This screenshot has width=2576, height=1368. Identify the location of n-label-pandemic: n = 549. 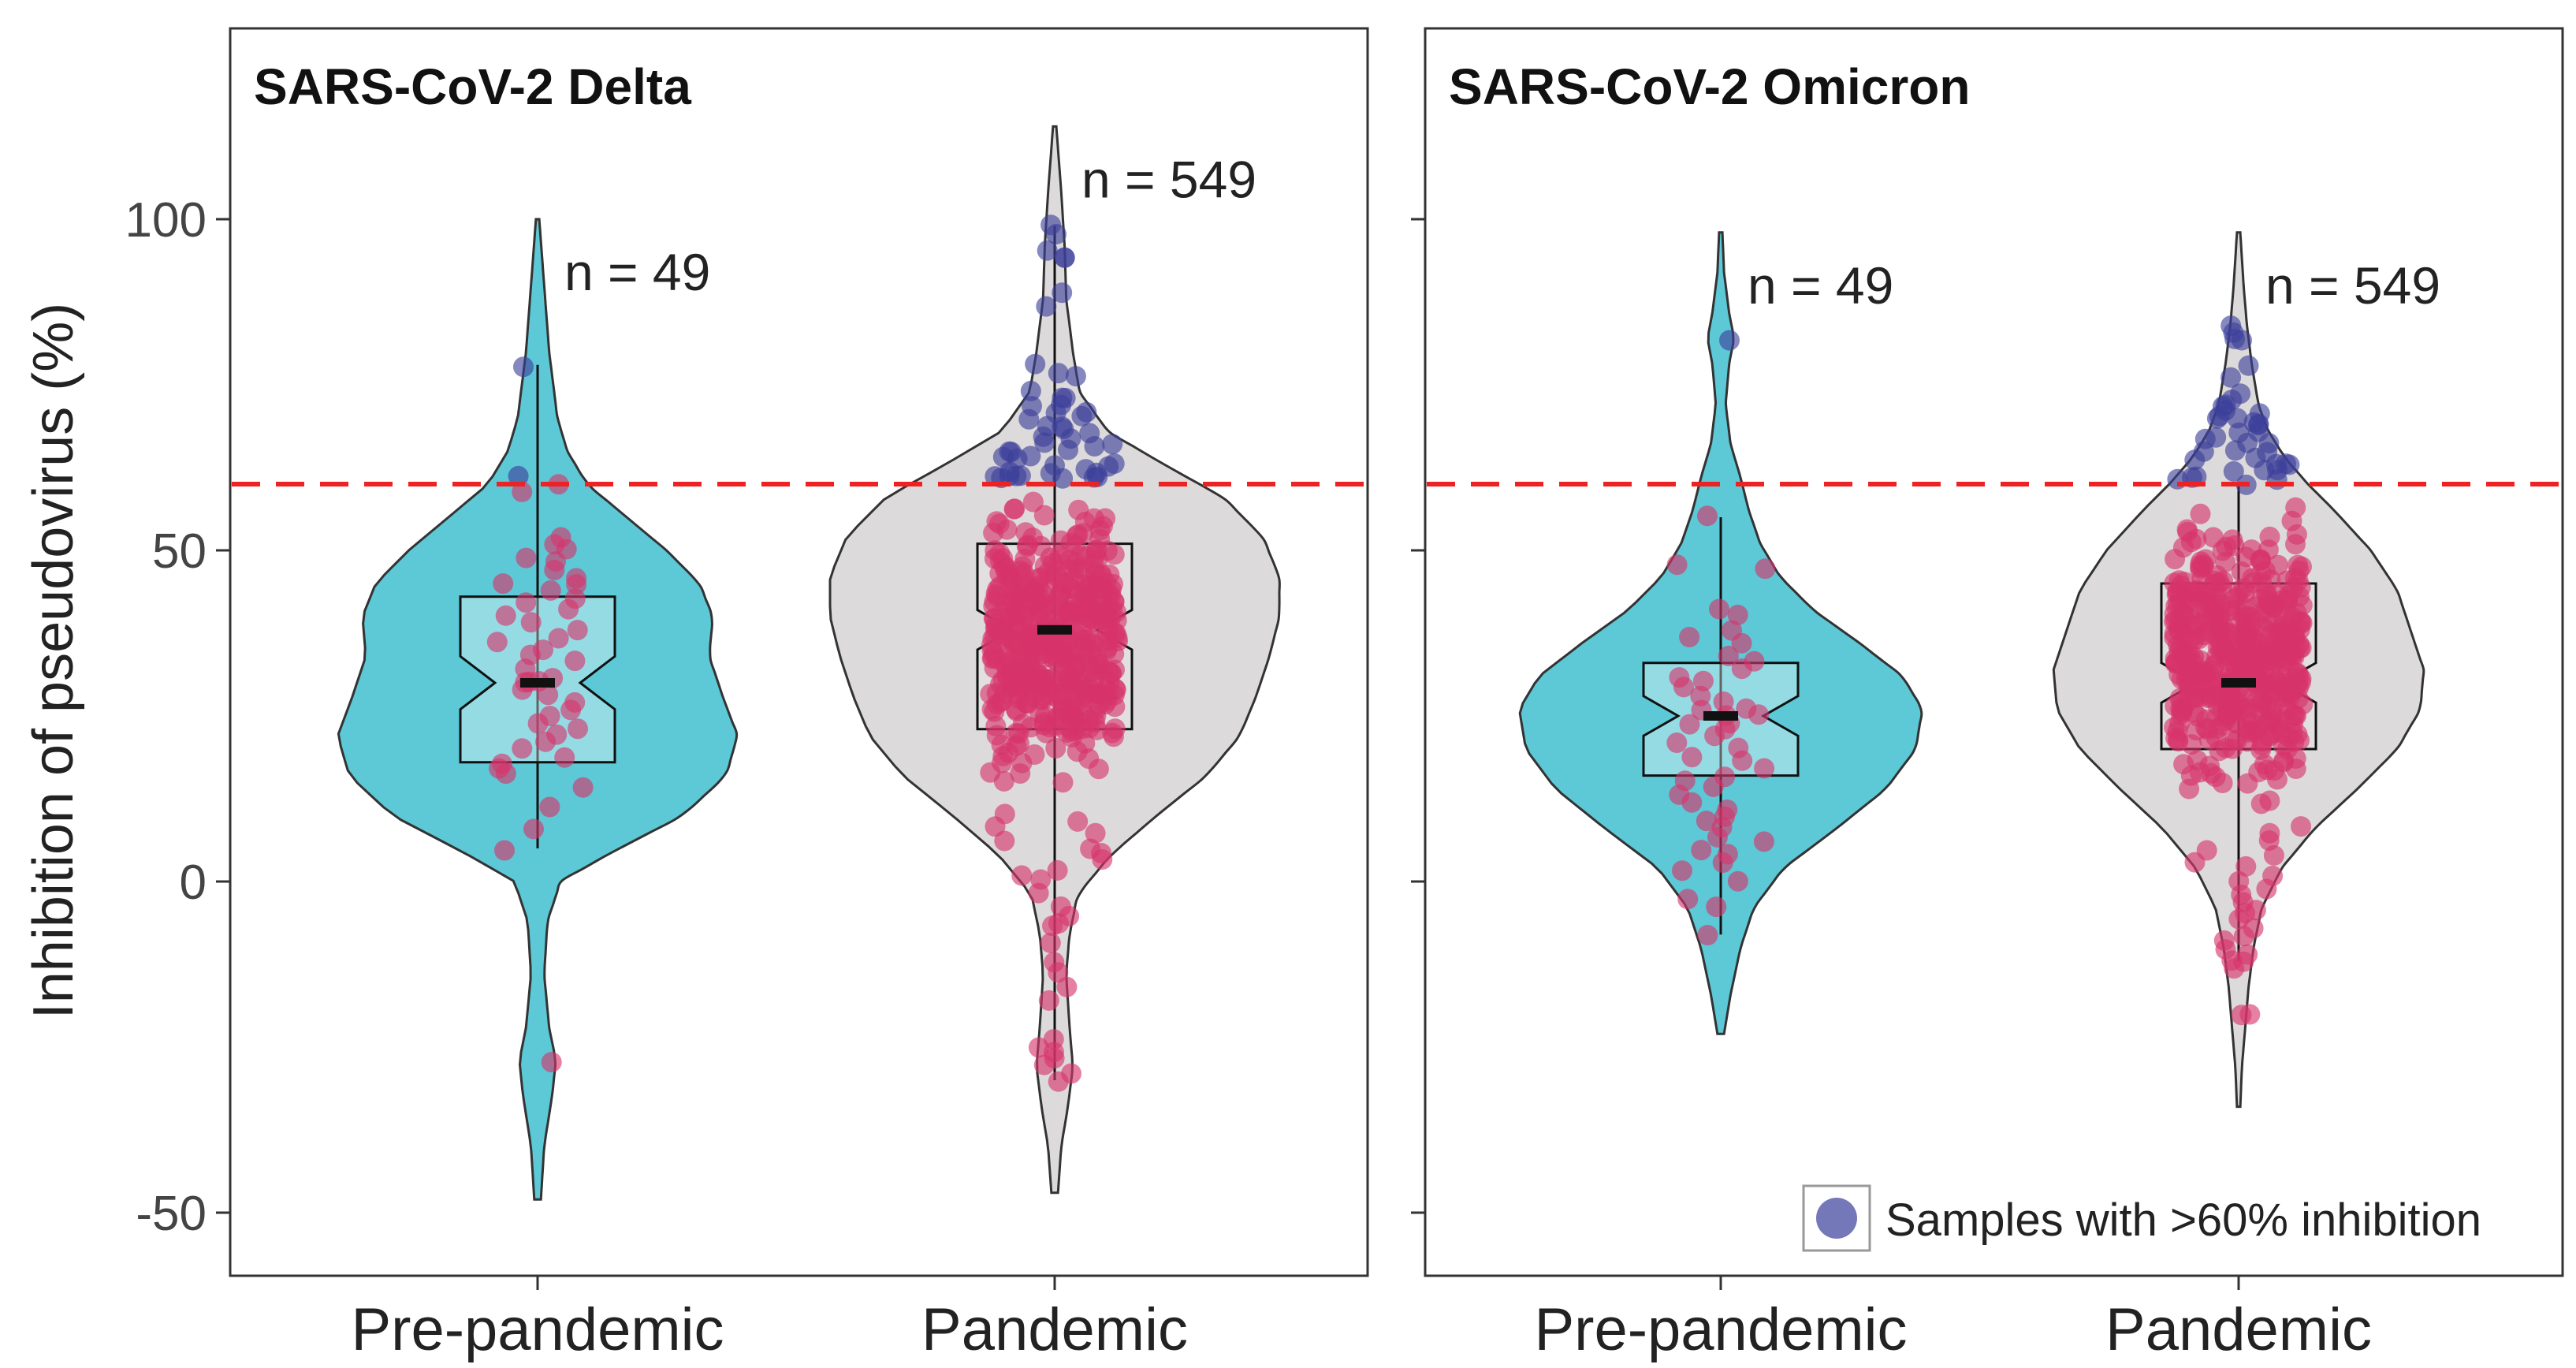
(2352, 285).